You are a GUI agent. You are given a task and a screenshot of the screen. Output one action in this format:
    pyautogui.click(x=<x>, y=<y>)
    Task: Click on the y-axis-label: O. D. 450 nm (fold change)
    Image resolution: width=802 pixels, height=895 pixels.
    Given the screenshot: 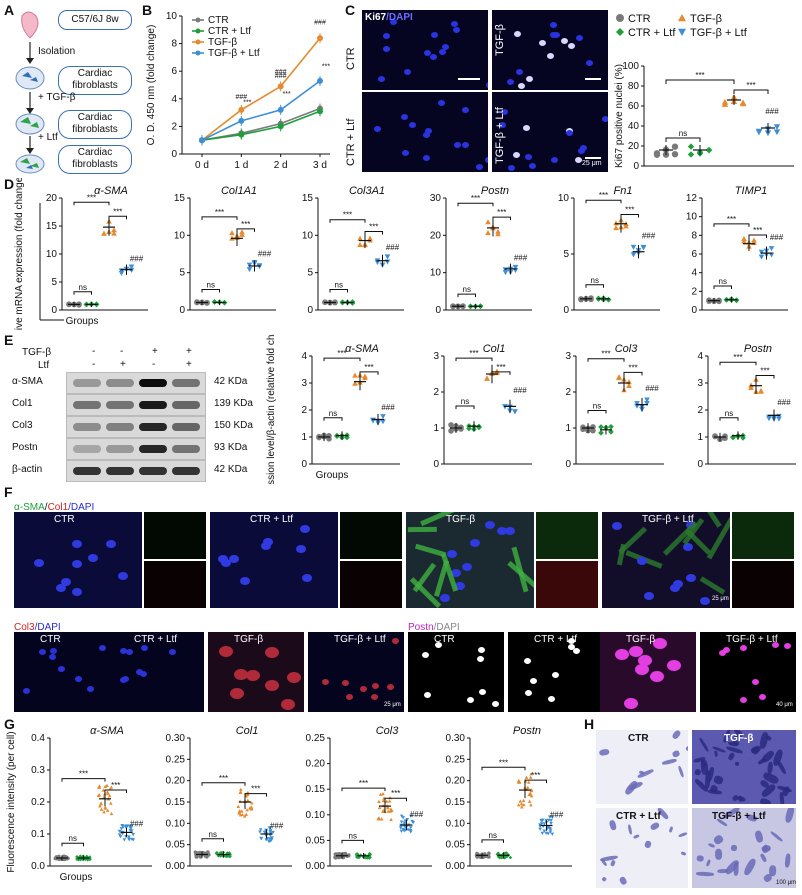 What is the action you would take?
    pyautogui.click(x=151, y=85)
    